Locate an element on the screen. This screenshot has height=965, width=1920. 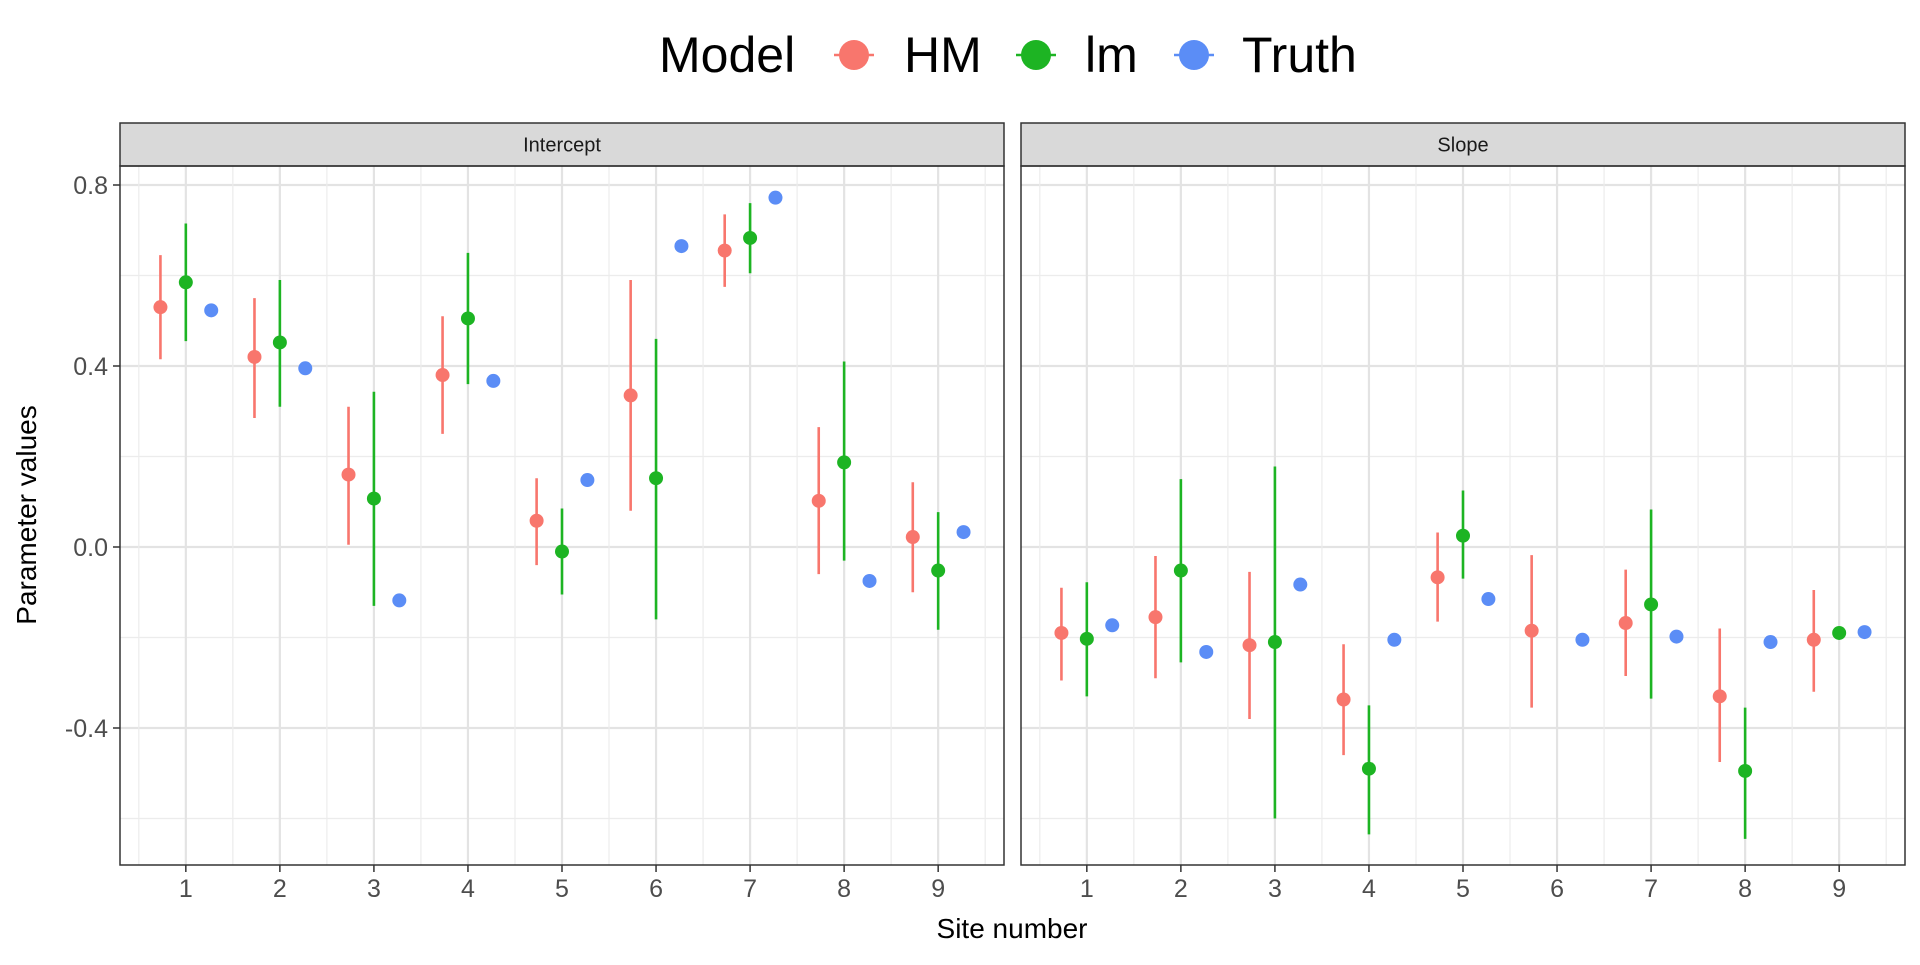
y-tick-label: 0.4 is located at coordinates (90, 367).